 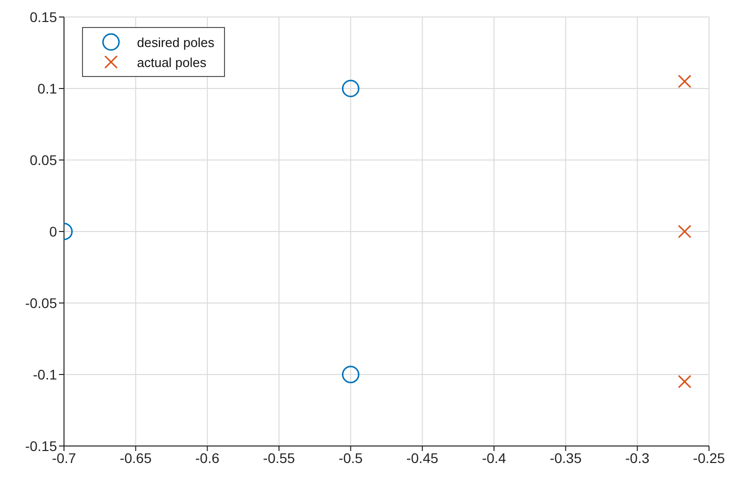 What do you see at coordinates (279, 458) in the screenshot?
I see `x-tick-label: -0.55` at bounding box center [279, 458].